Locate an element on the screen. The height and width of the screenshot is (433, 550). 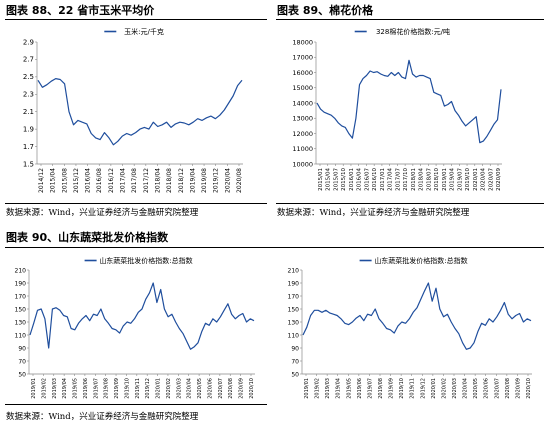
y-tick-label: 1.7 is located at coordinates (28, 147).